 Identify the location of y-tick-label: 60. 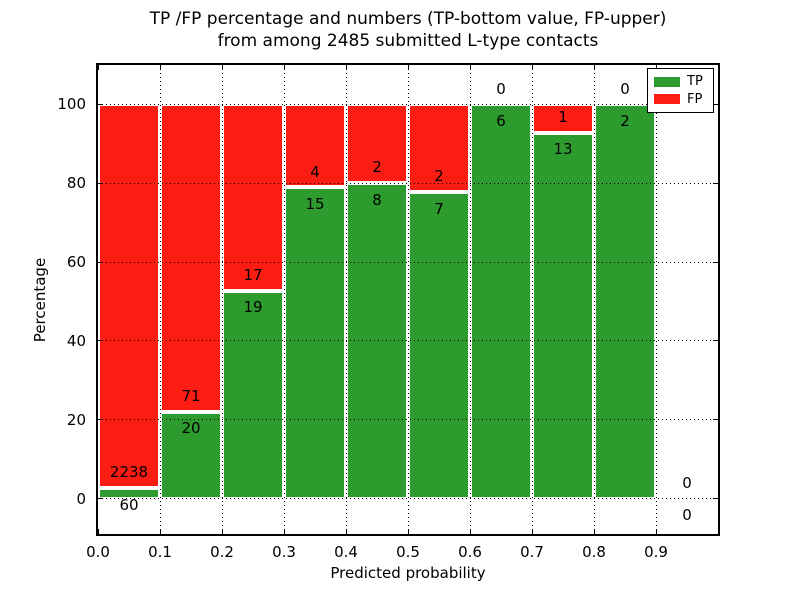
(76, 262).